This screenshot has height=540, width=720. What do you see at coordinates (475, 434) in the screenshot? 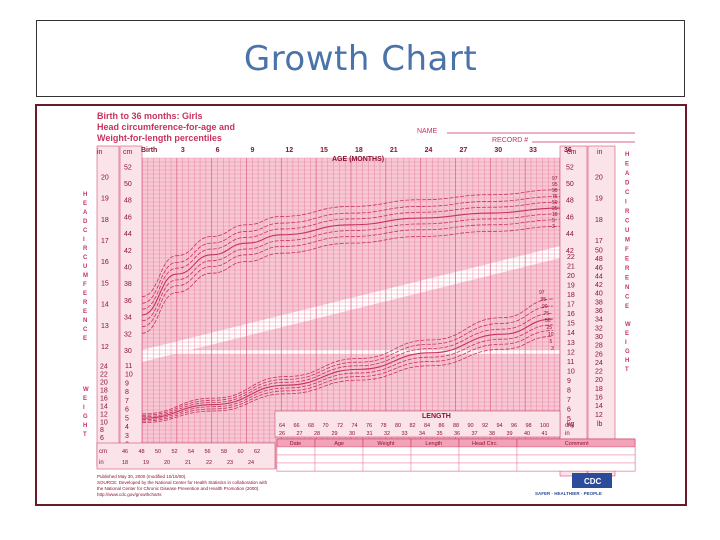
I see `length-in-tick: 37` at bounding box center [475, 434].